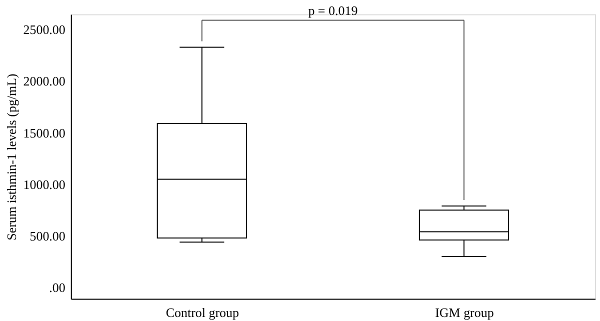 The image size is (600, 321). What do you see at coordinates (44, 132) in the screenshot?
I see `y-tick-label: 1500.00` at bounding box center [44, 132].